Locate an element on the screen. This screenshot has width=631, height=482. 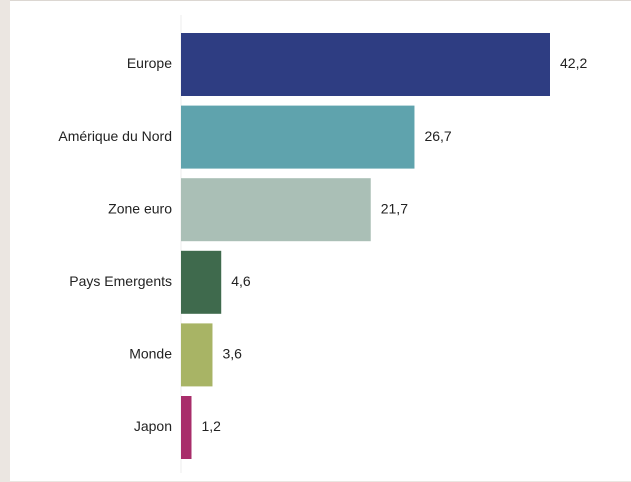
value-label: 1,2 is located at coordinates (211, 426).